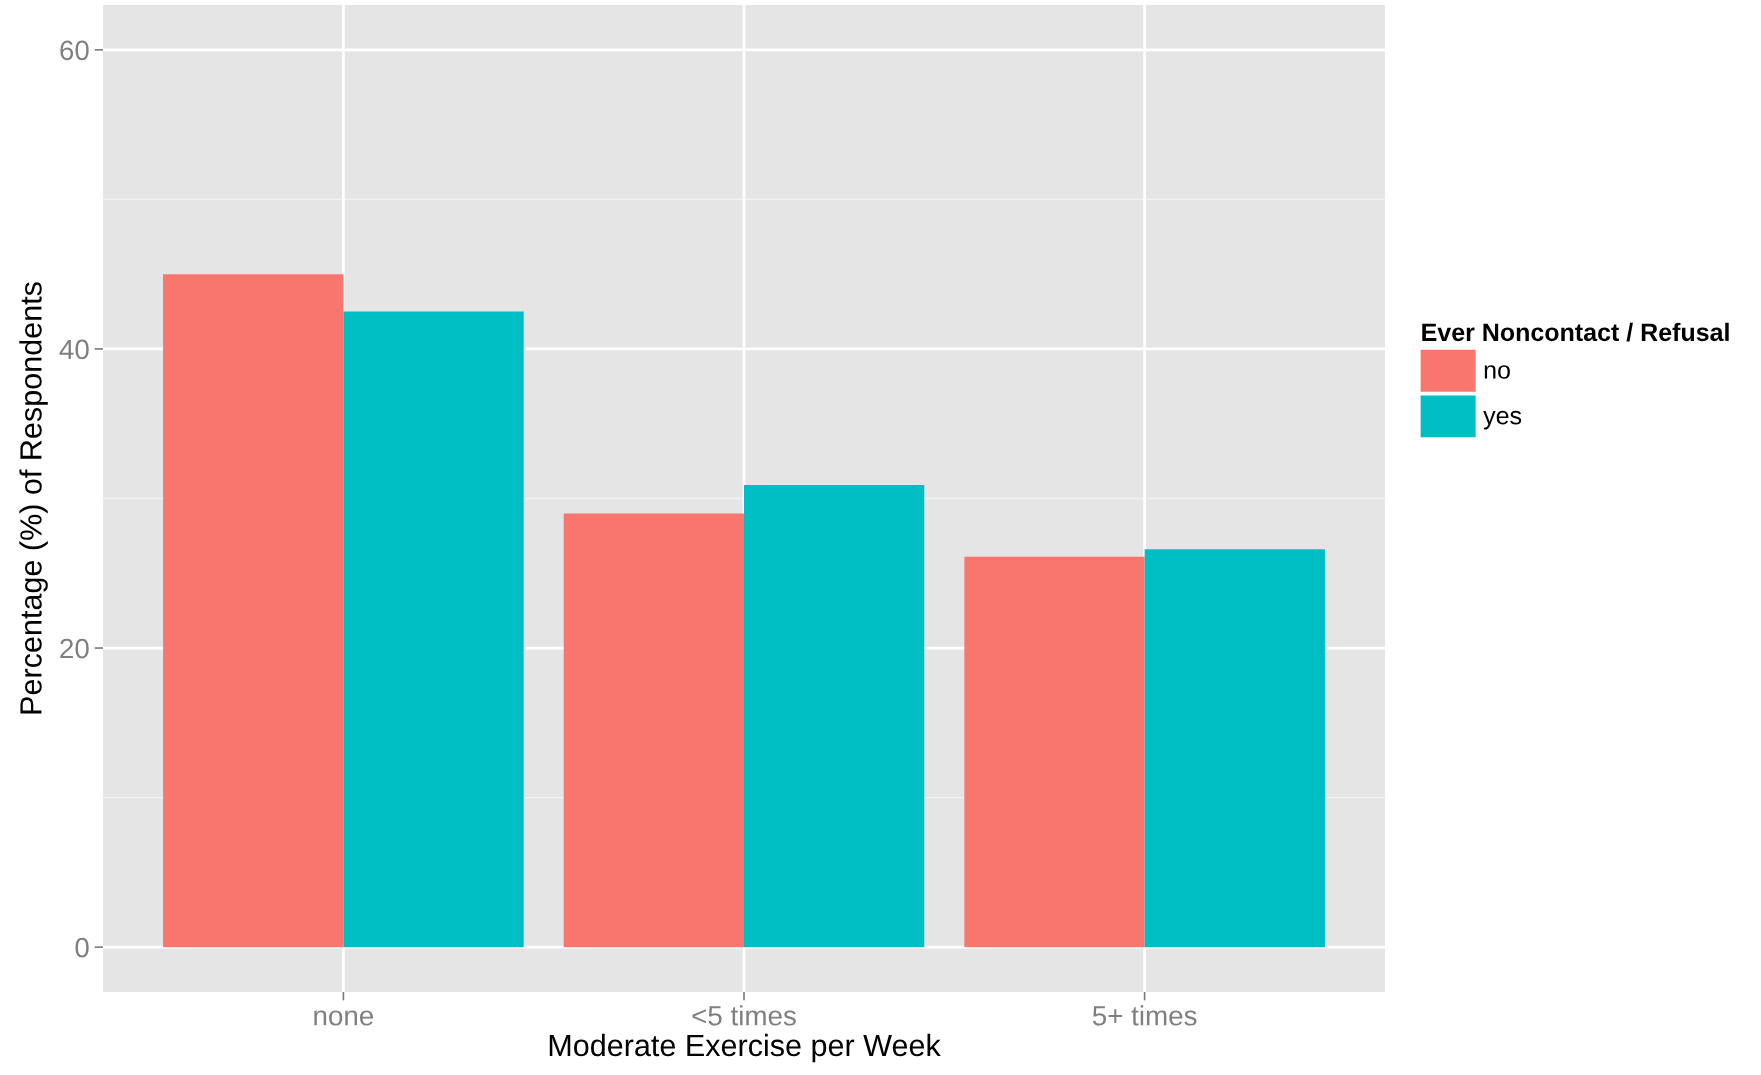 The image size is (1761, 1075). I want to click on legend-title: Ever Noncontact / Refusal, so click(1575, 332).